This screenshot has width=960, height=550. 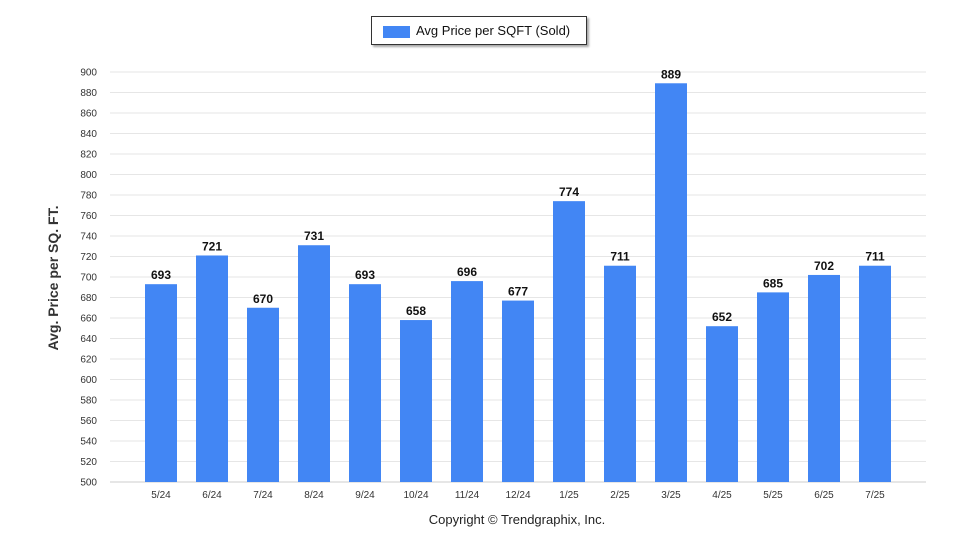 What do you see at coordinates (875, 495) in the screenshot?
I see `x-tick-label: 7/25` at bounding box center [875, 495].